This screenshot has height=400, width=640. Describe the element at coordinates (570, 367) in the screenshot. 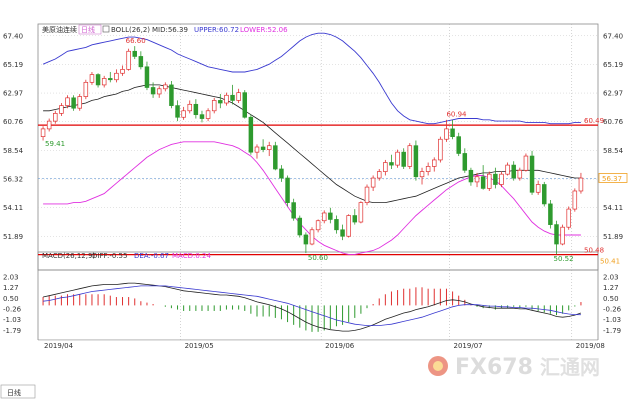

I see `svg-text: 汇通网` at that location.